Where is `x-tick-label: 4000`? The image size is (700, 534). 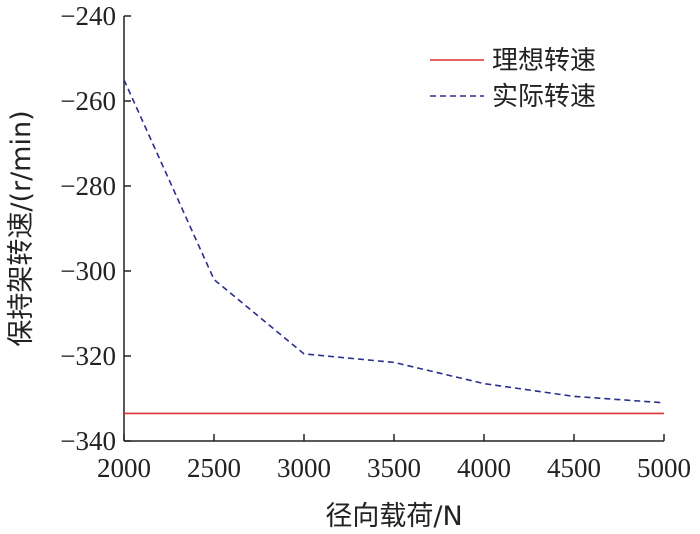
x-tick-label: 4000 is located at coordinates (484, 468).